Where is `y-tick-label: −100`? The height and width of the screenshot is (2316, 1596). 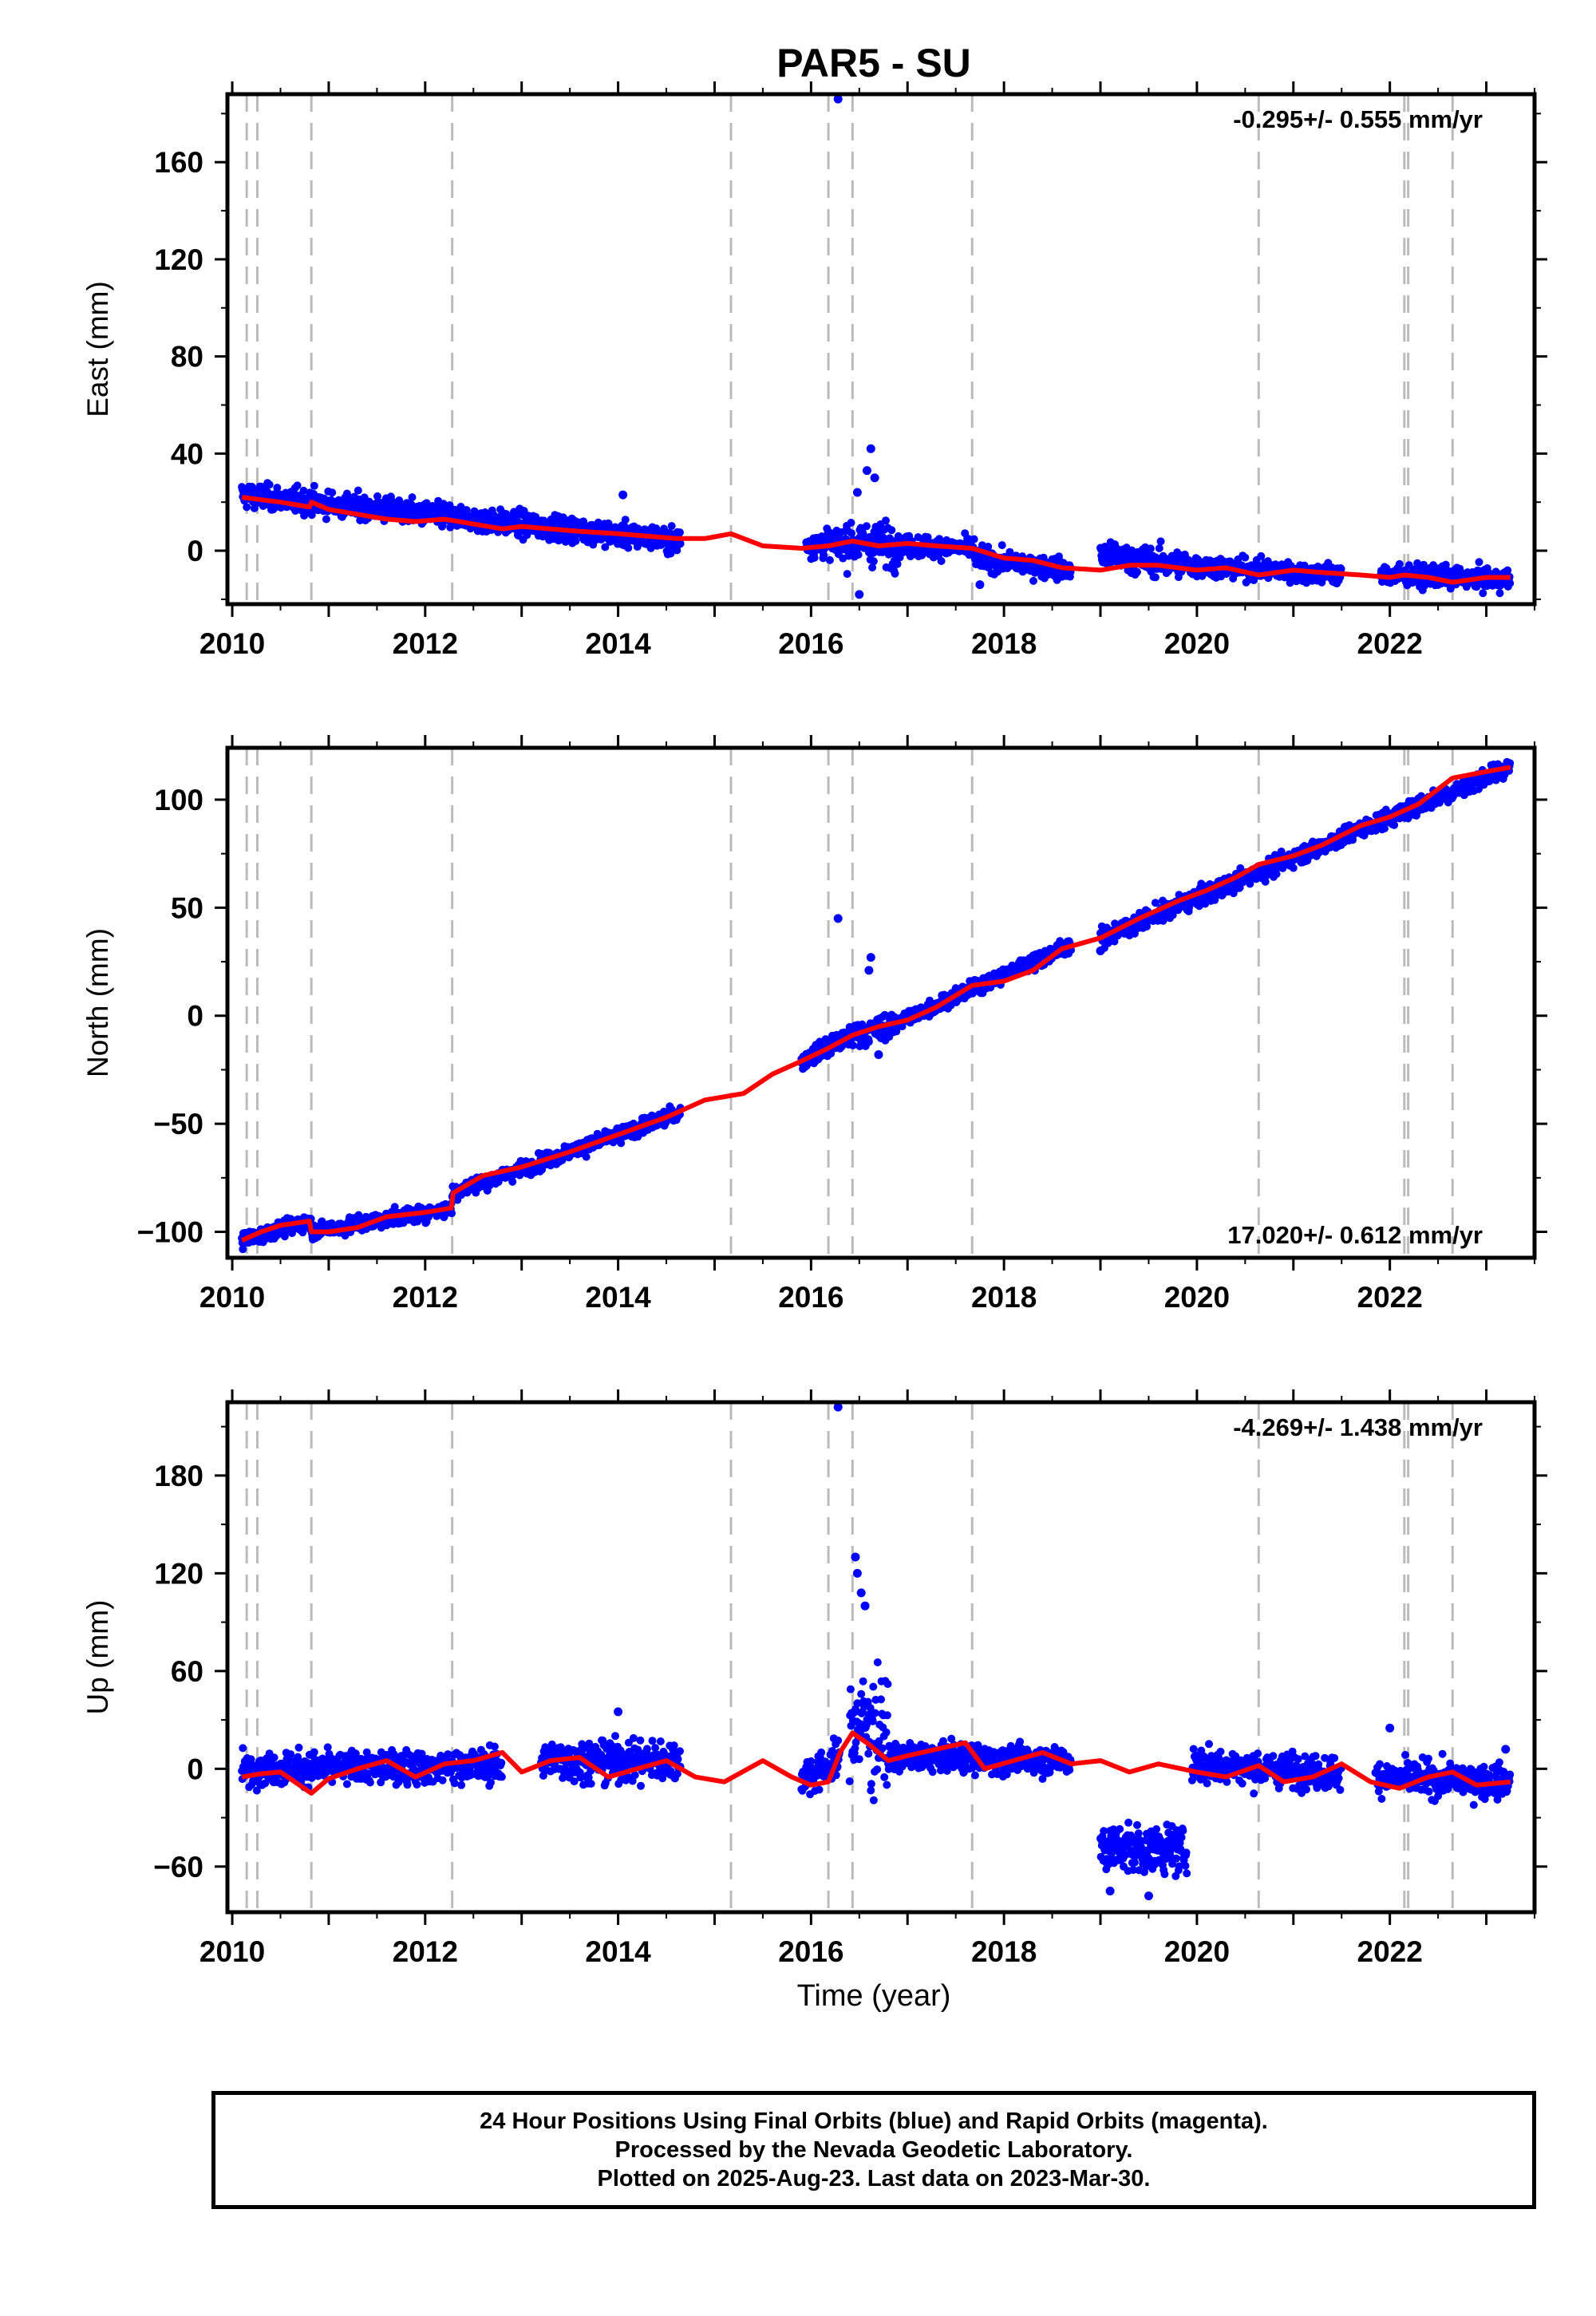
y-tick-label: −100 is located at coordinates (170, 1232).